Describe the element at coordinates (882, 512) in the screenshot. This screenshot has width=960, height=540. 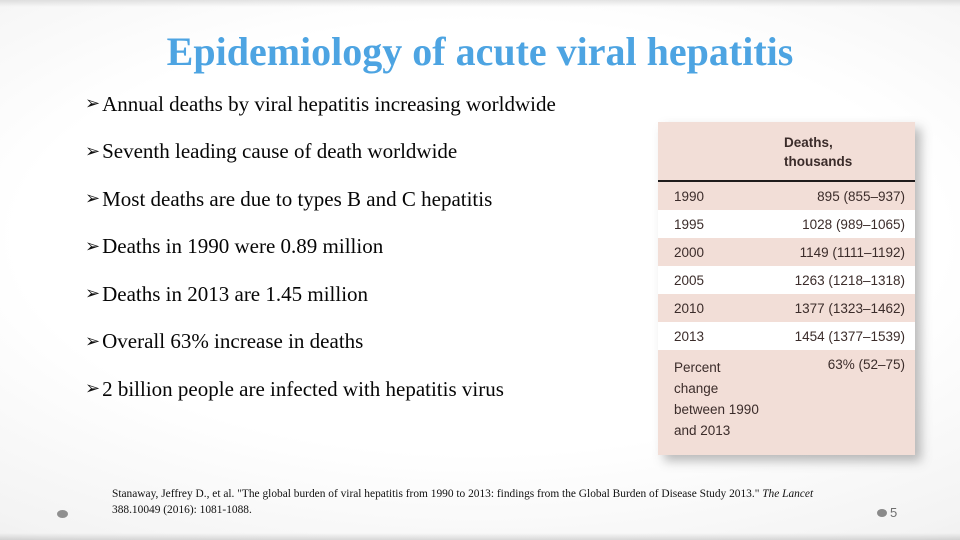
I see `decorative-dot-right` at that location.